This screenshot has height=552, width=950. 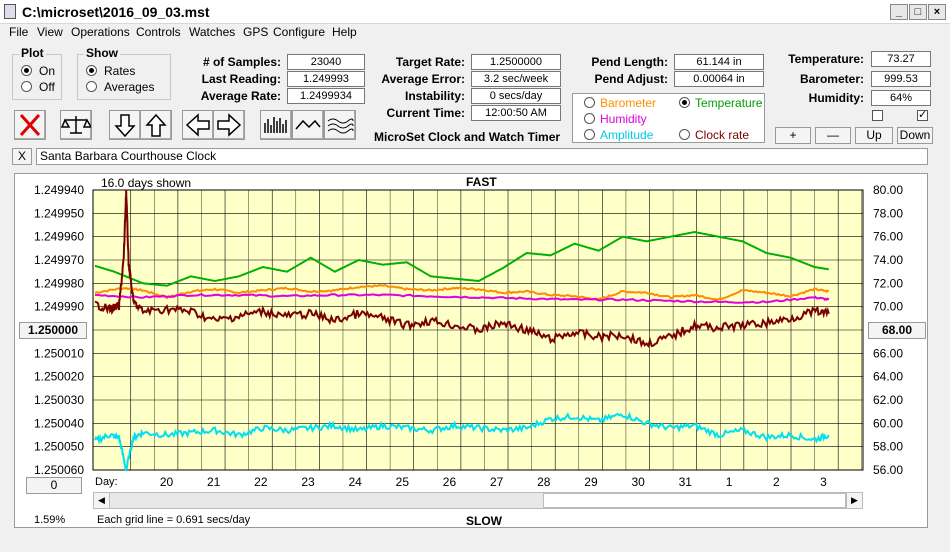 I want to click on humidity-radio, so click(x=589, y=118).